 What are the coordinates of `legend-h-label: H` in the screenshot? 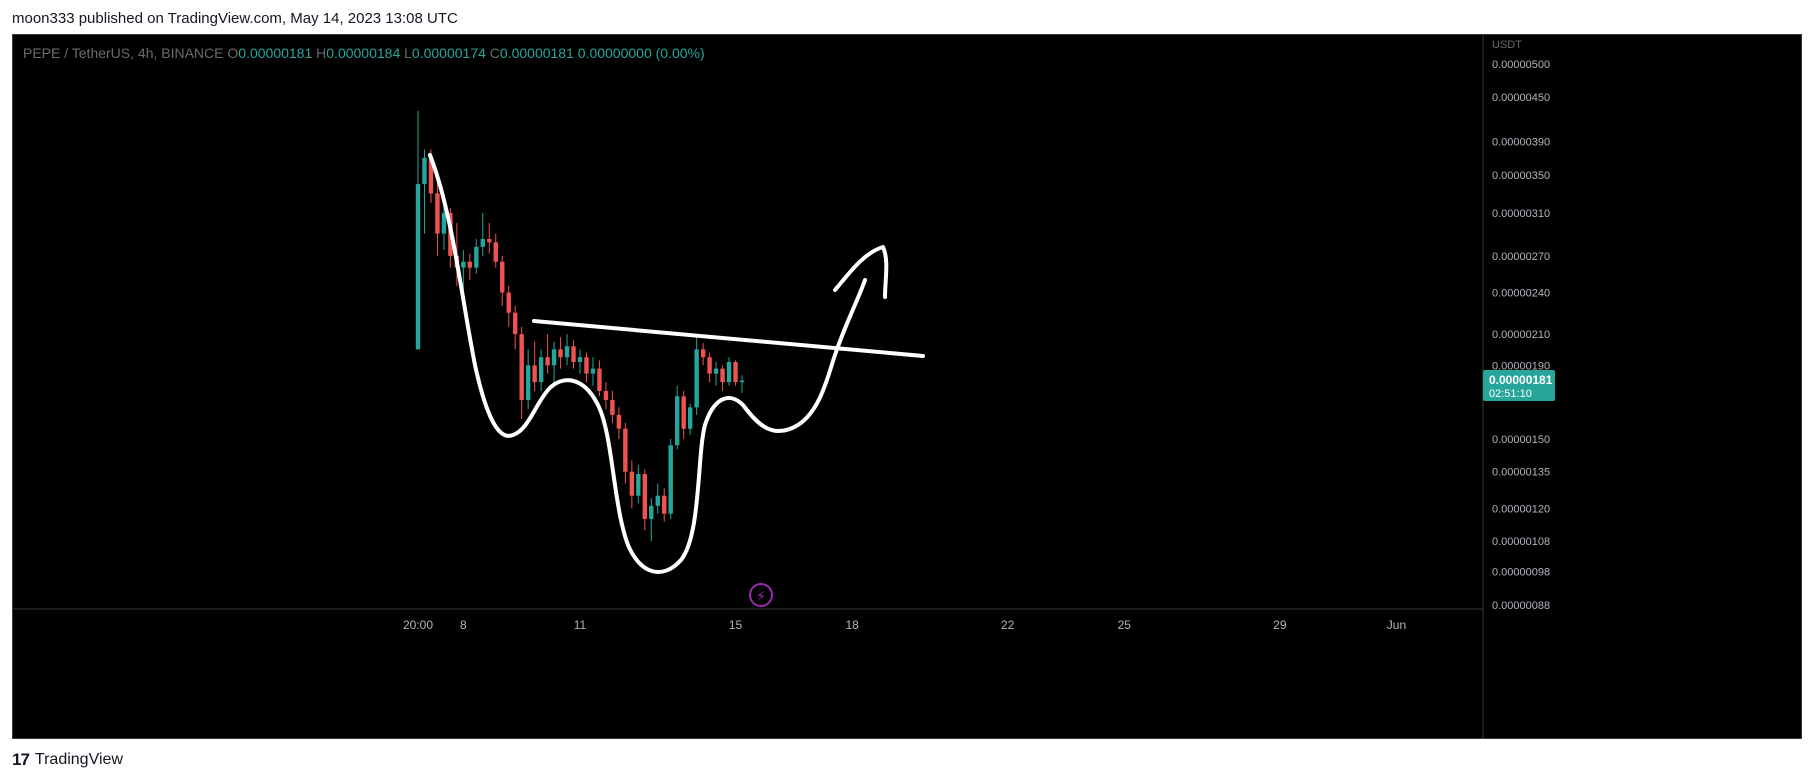 It's located at (321, 53).